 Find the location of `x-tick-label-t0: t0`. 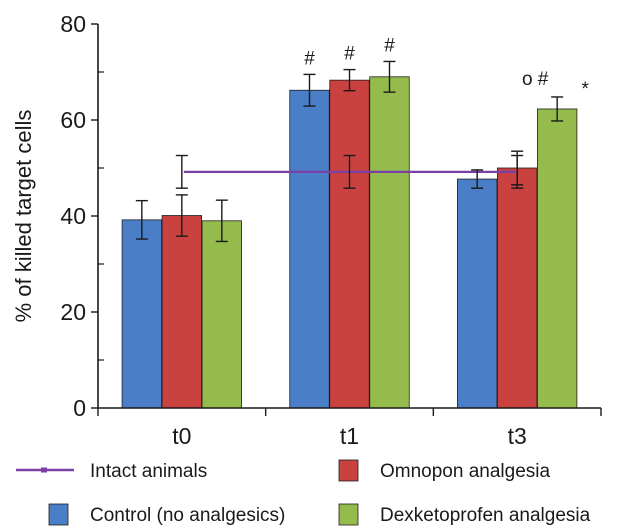

x-tick-label-t0: t0 is located at coordinates (181, 436).